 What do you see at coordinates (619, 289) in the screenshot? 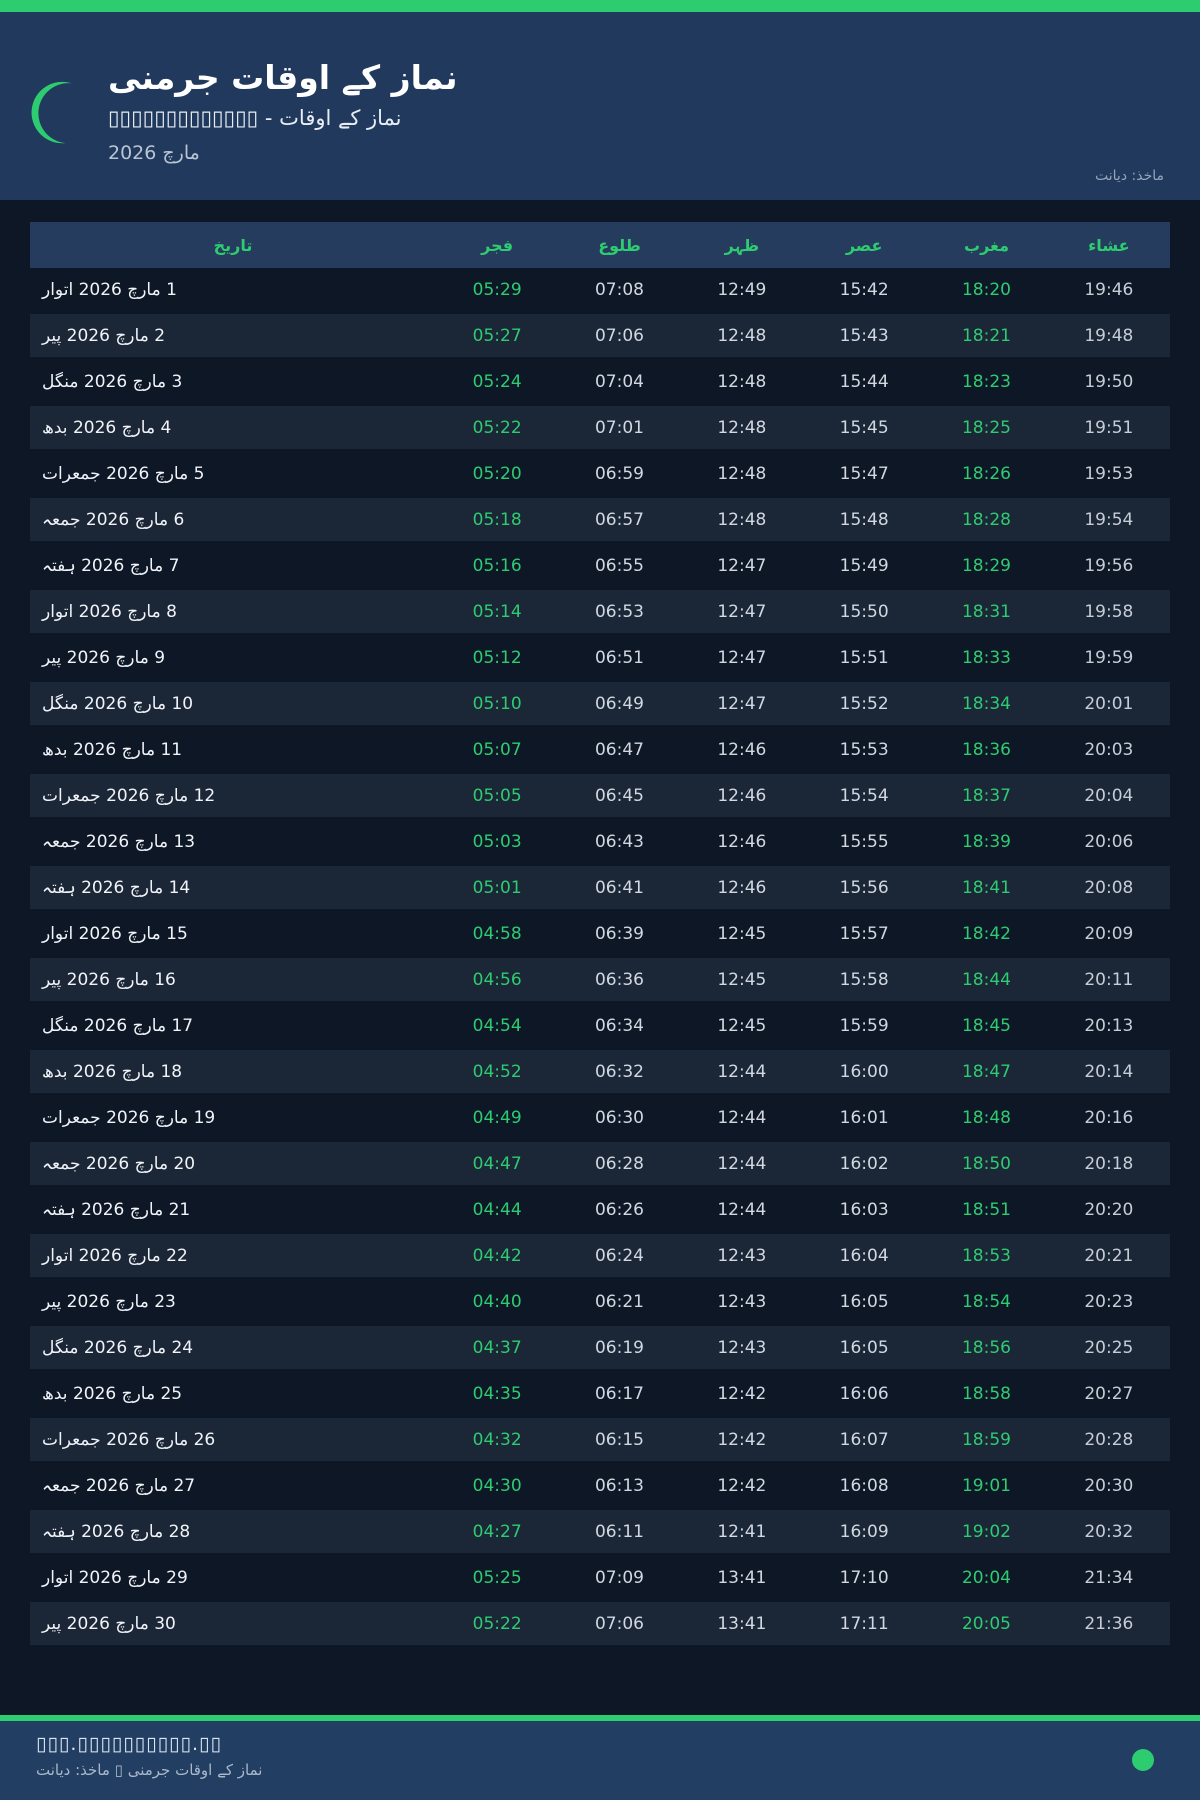
I see `time-cell-tulu: 07:08` at bounding box center [619, 289].